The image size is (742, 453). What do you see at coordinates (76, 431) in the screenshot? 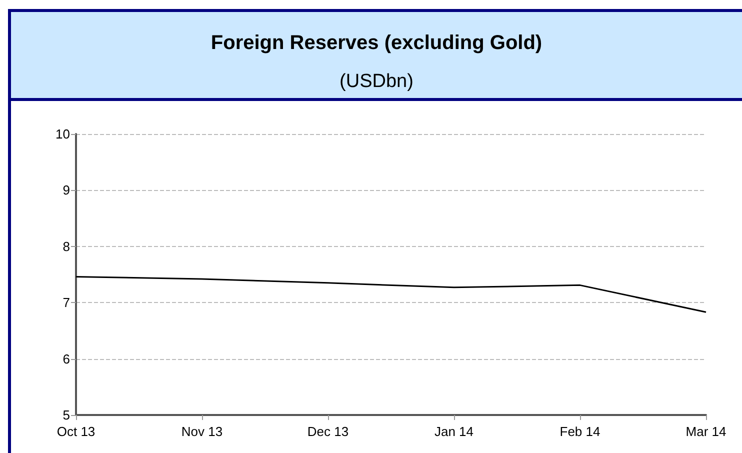
I see `x-tick-label: Oct 13` at bounding box center [76, 431].